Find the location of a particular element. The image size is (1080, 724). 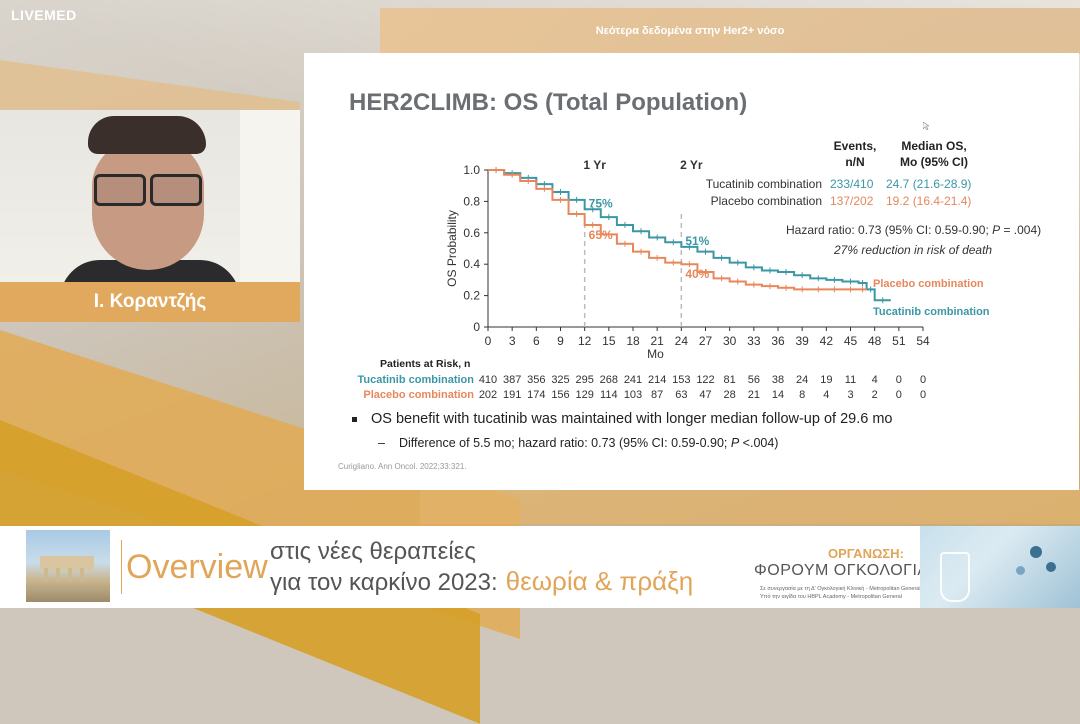

speaker-shirt is located at coordinates (150, 271).